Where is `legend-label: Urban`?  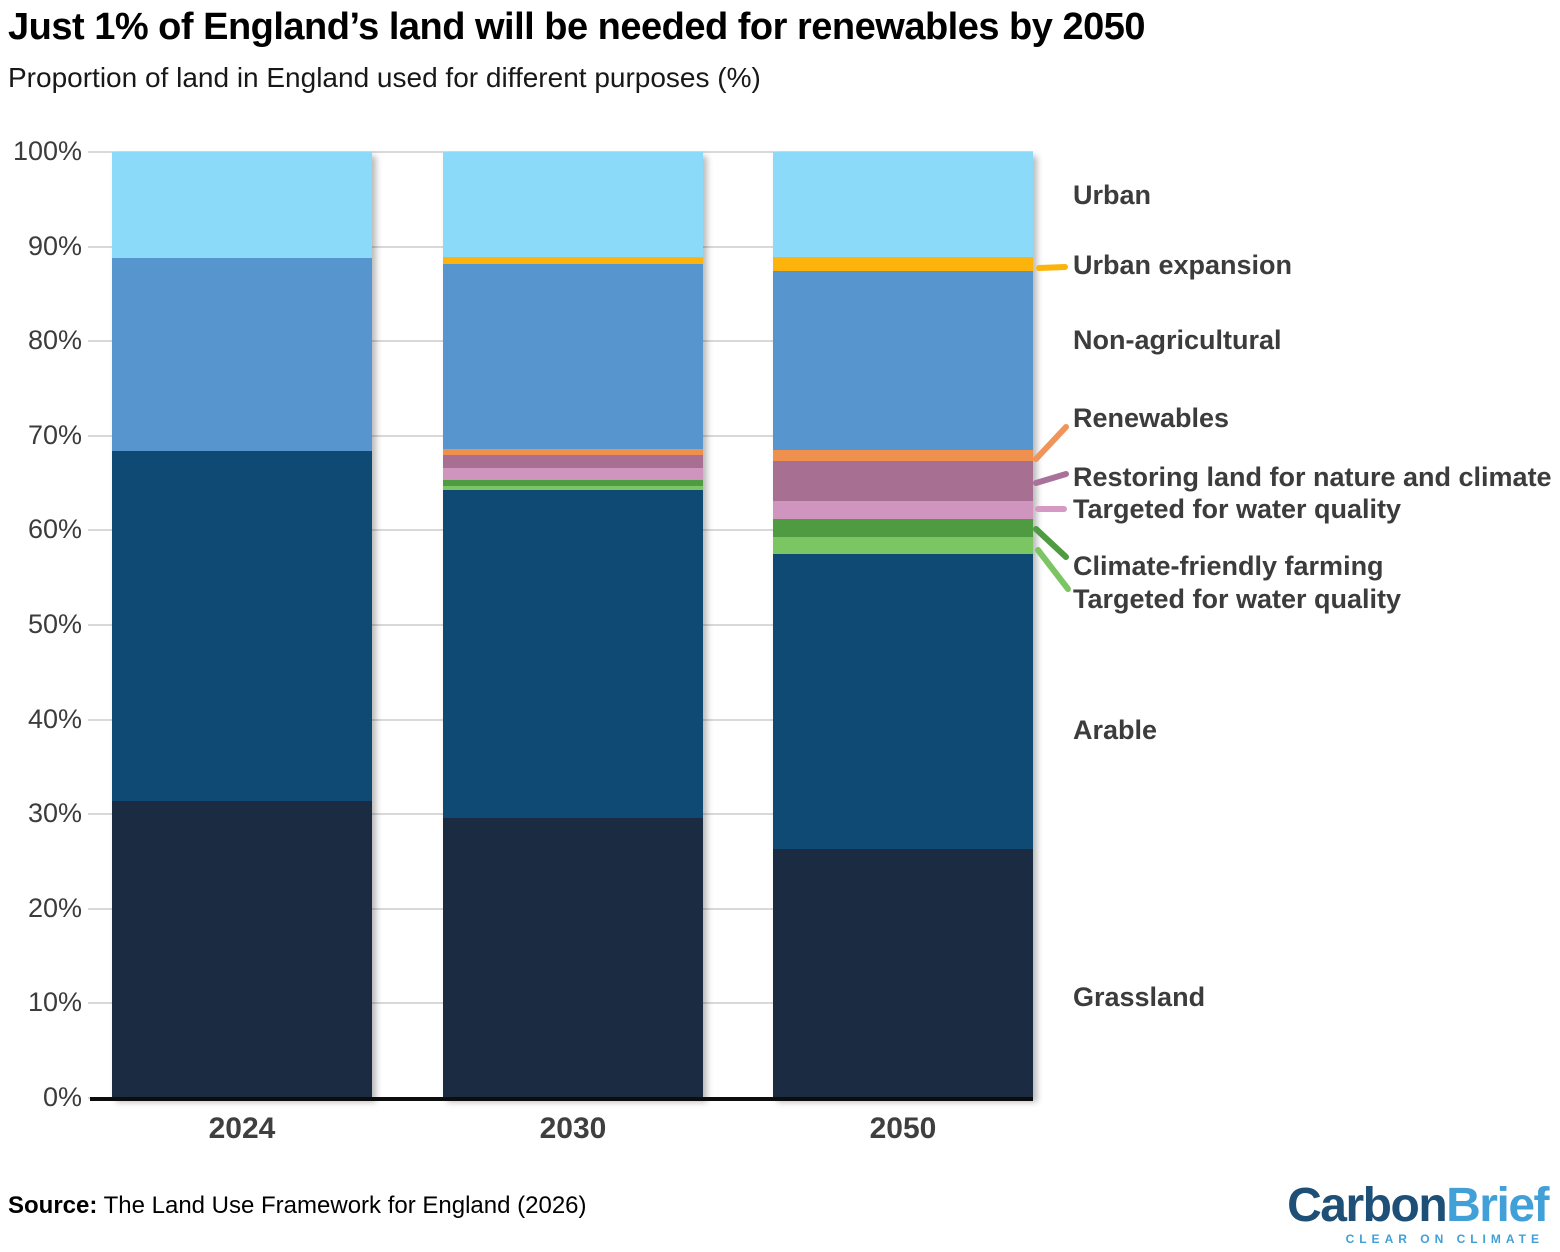 legend-label: Urban is located at coordinates (1112, 195).